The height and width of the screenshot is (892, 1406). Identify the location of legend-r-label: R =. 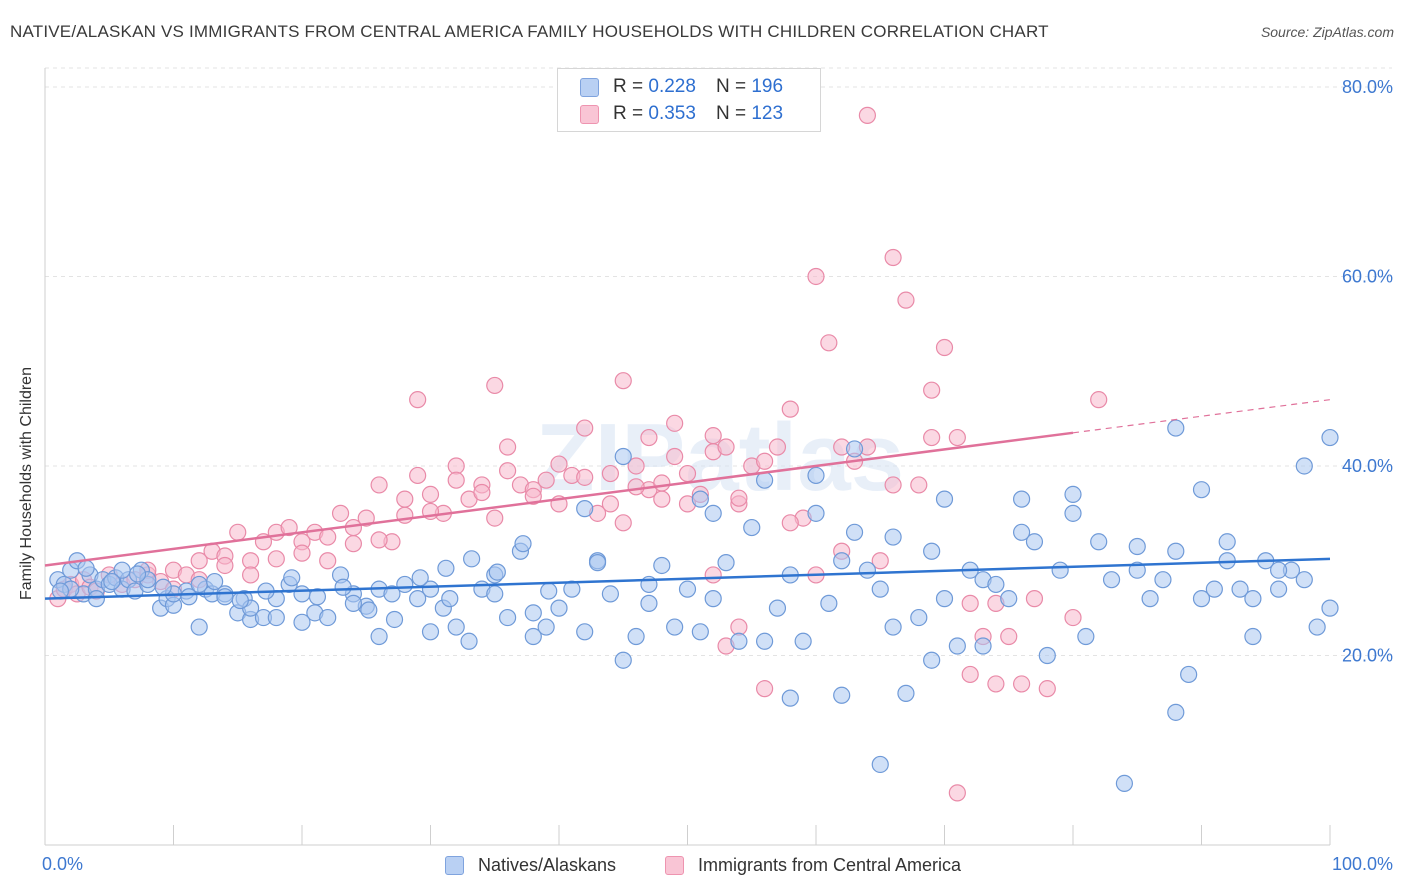
(628, 113).